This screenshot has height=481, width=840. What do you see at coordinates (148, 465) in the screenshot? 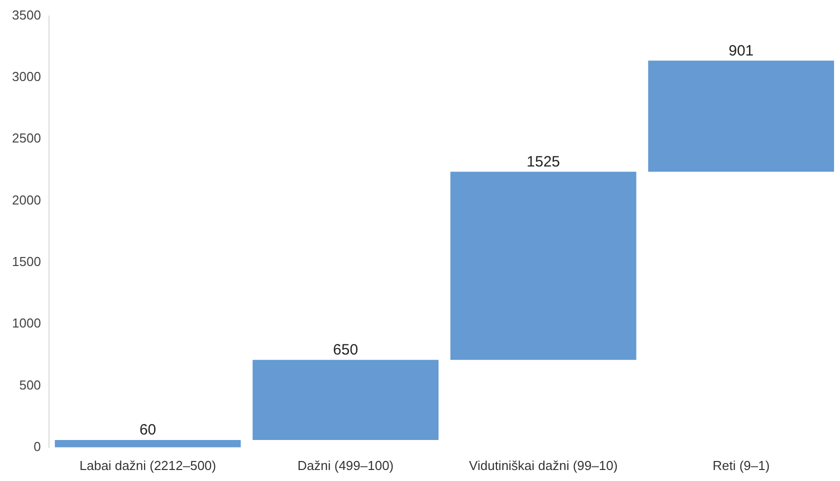
I see `x-tick-label: Labai dažni (2212–500)` at bounding box center [148, 465].